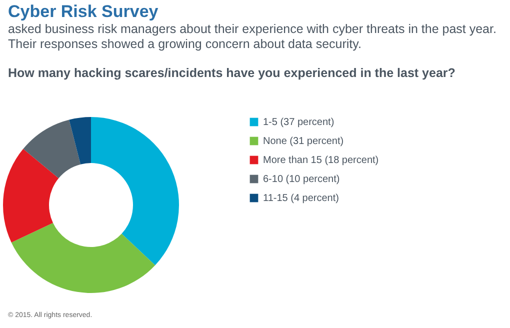 This screenshot has width=510, height=328. What do you see at coordinates (303, 141) in the screenshot?
I see `legend-label: None (31 percent)` at bounding box center [303, 141].